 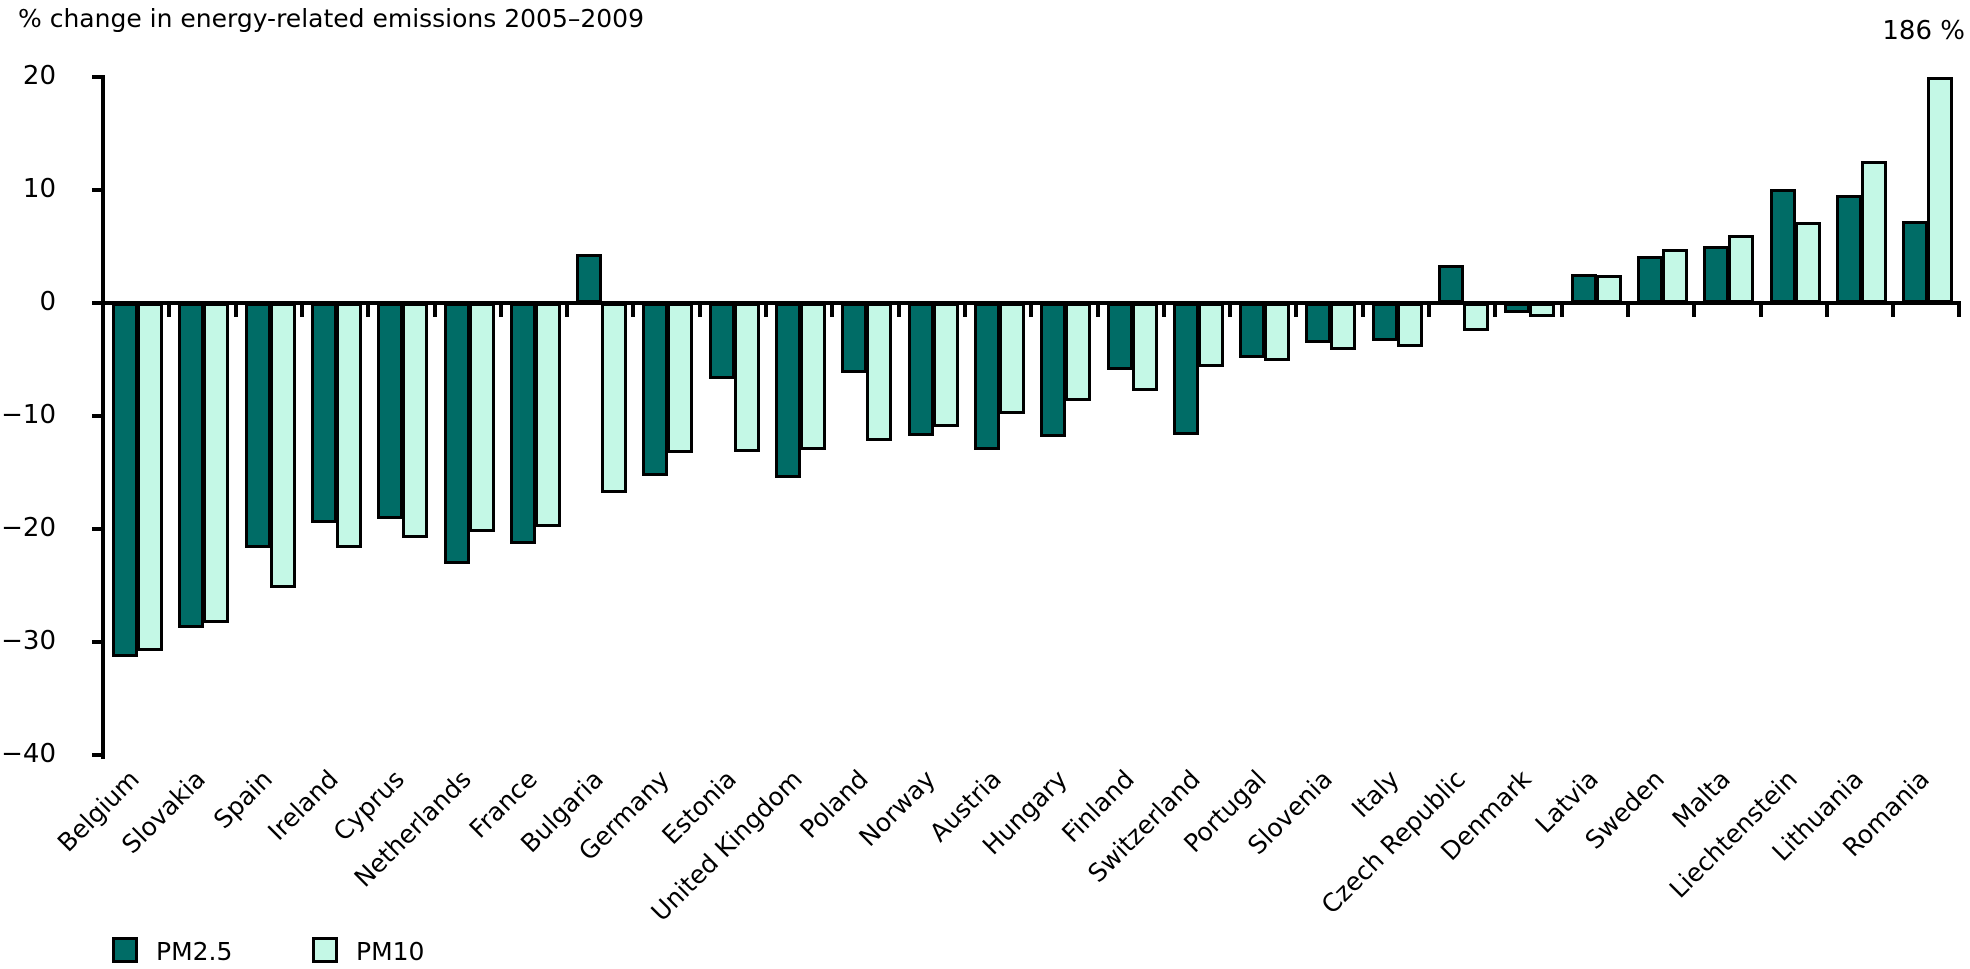 What do you see at coordinates (1649, 279) in the screenshot?
I see `bar-pm2-5-sweden` at bounding box center [1649, 279].